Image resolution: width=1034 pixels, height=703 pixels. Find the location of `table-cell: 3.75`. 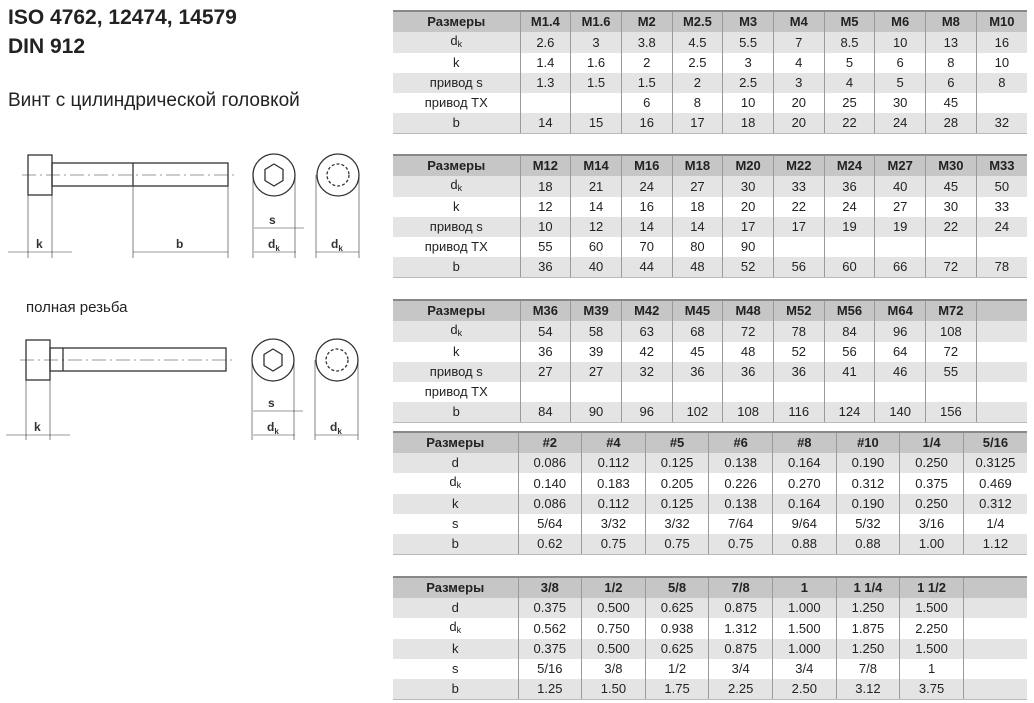

table-cell: 3.75 is located at coordinates (931, 689).